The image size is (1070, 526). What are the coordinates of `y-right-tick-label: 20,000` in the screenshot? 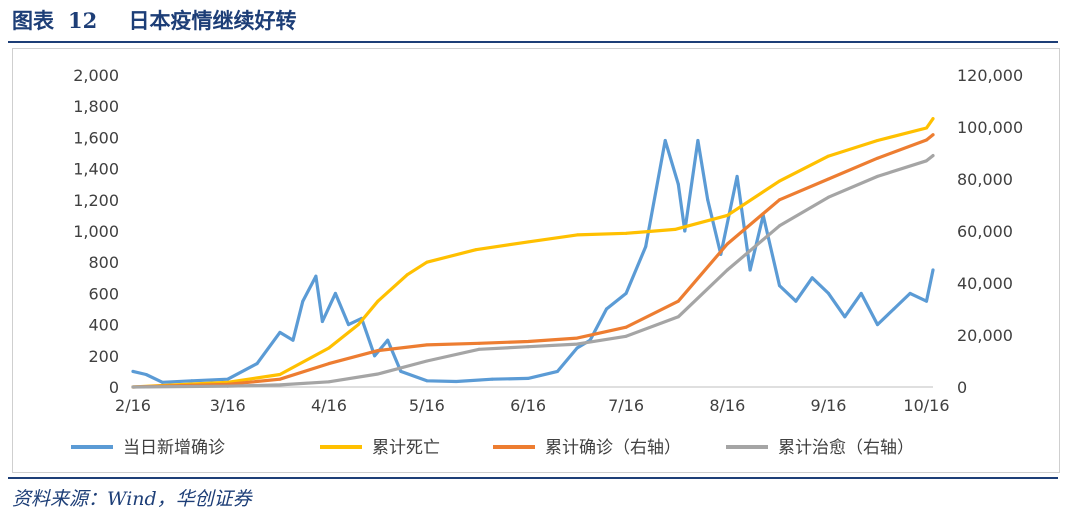 It's located at (985, 335).